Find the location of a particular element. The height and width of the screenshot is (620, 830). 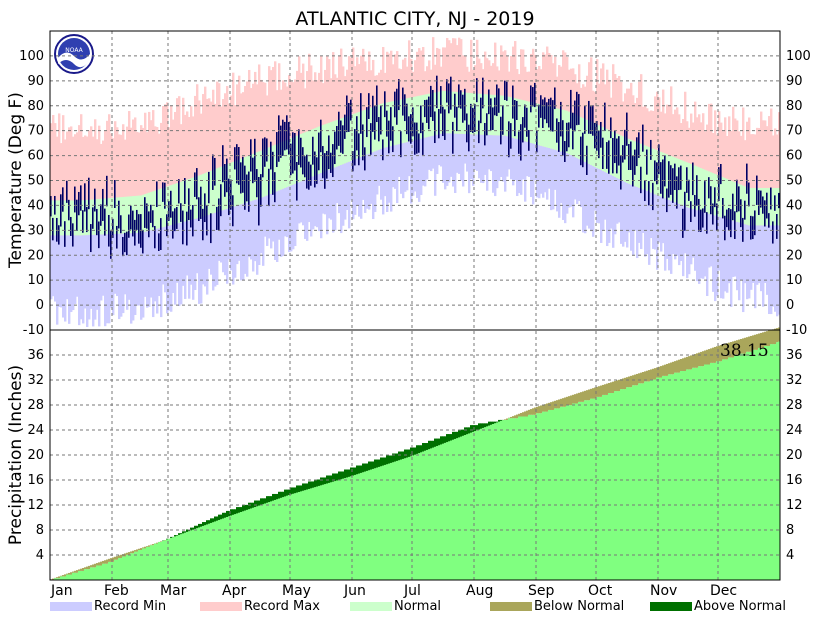

temp-tick-label-left: 30 is located at coordinates (35, 230).